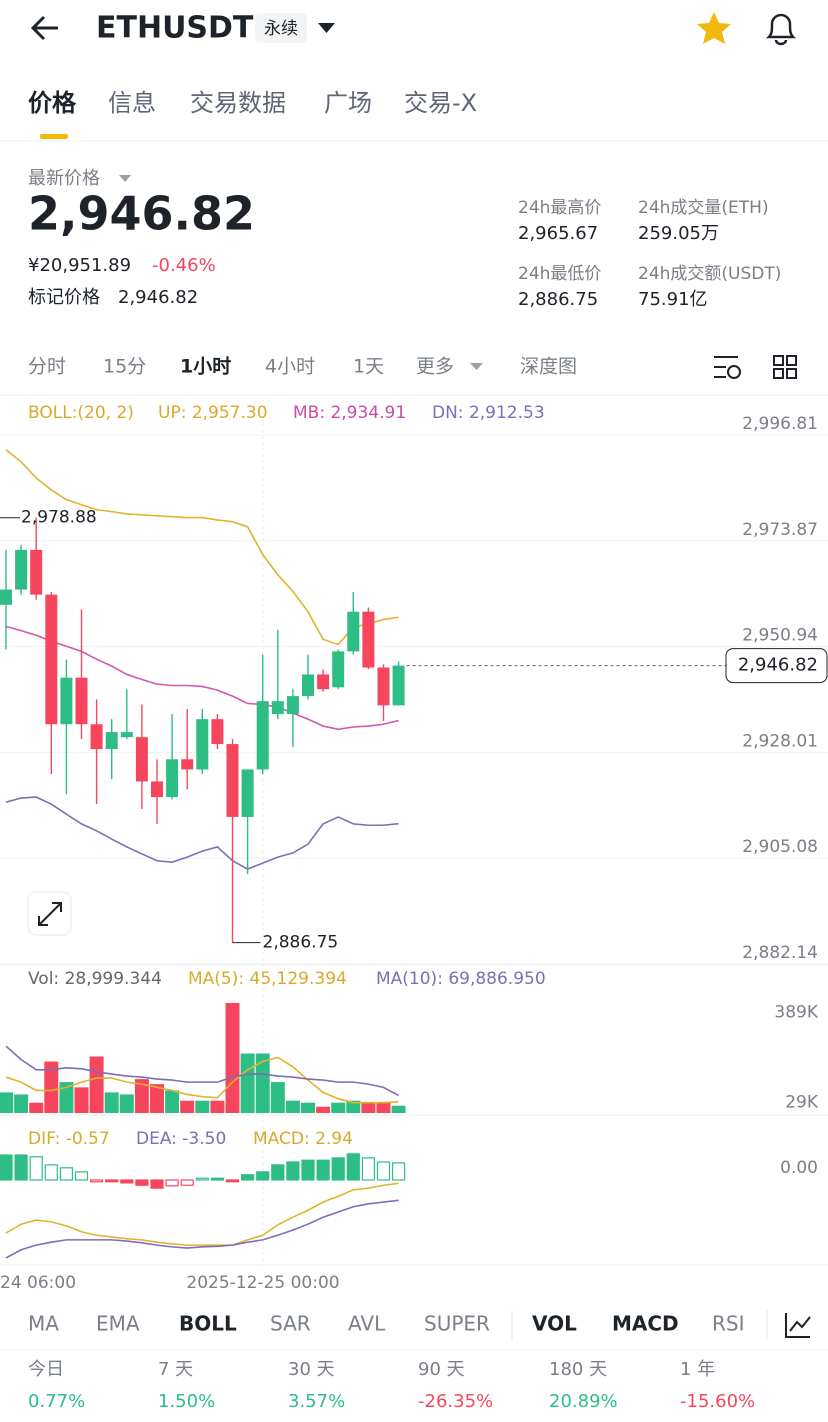 The image size is (828, 1422). I want to click on interval: 更多, so click(435, 367).